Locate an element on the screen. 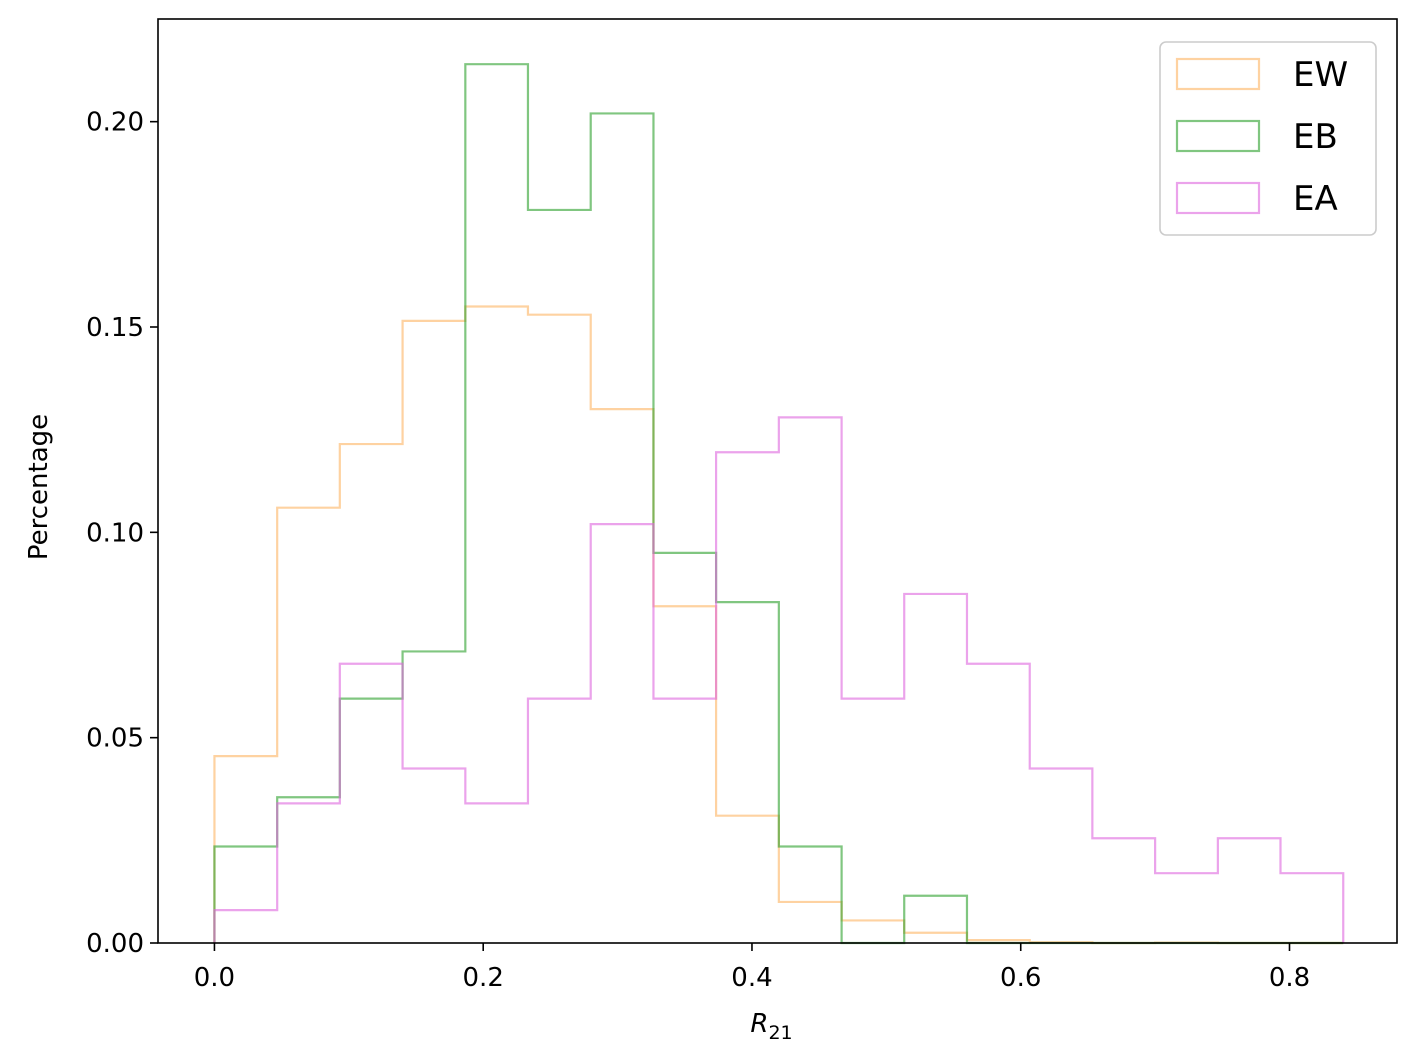  y-tick-label: 0.15 is located at coordinates (115, 328).